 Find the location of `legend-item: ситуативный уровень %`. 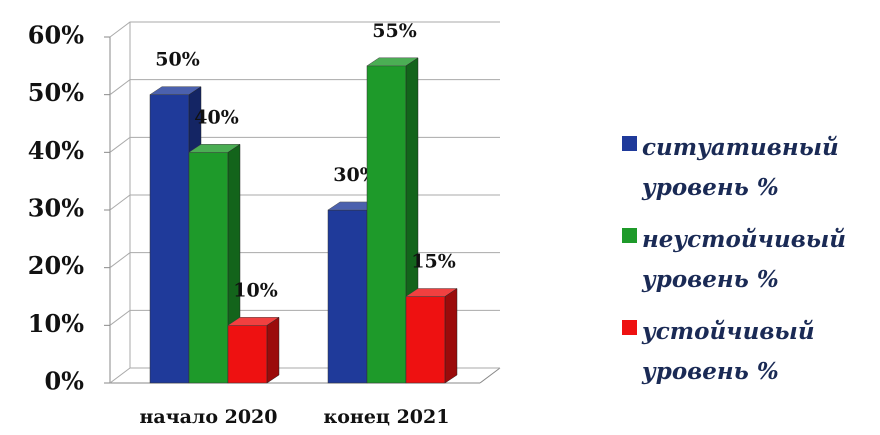

legend-item: ситуативный уровень % is located at coordinates (747, 168).